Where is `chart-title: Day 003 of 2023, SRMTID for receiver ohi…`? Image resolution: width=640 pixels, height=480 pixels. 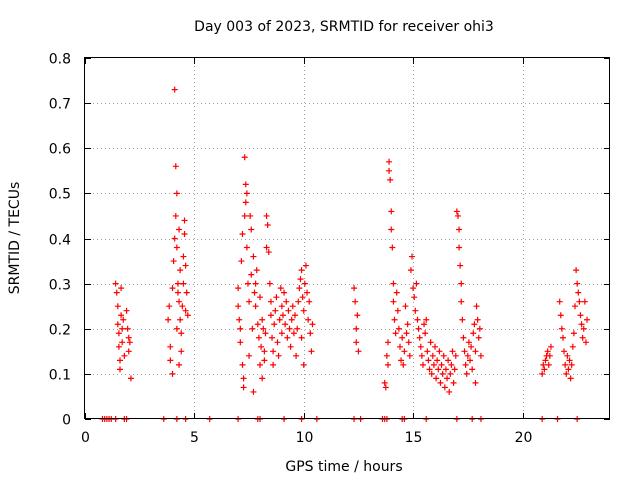 chart-title: Day 003 of 2023, SRMTID for receiver ohi… is located at coordinates (344, 27).